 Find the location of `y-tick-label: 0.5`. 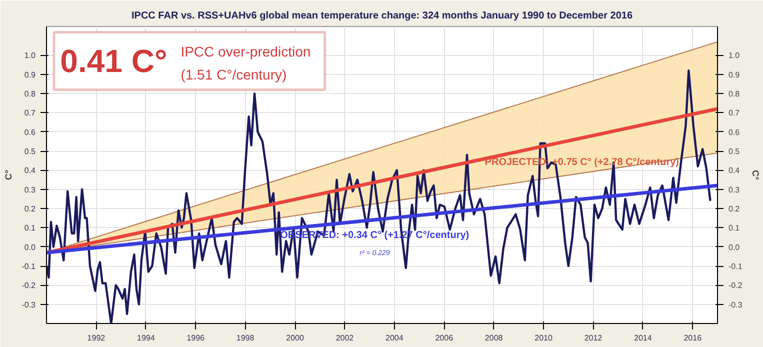

y-tick-label: 0.5 is located at coordinates (30, 151).